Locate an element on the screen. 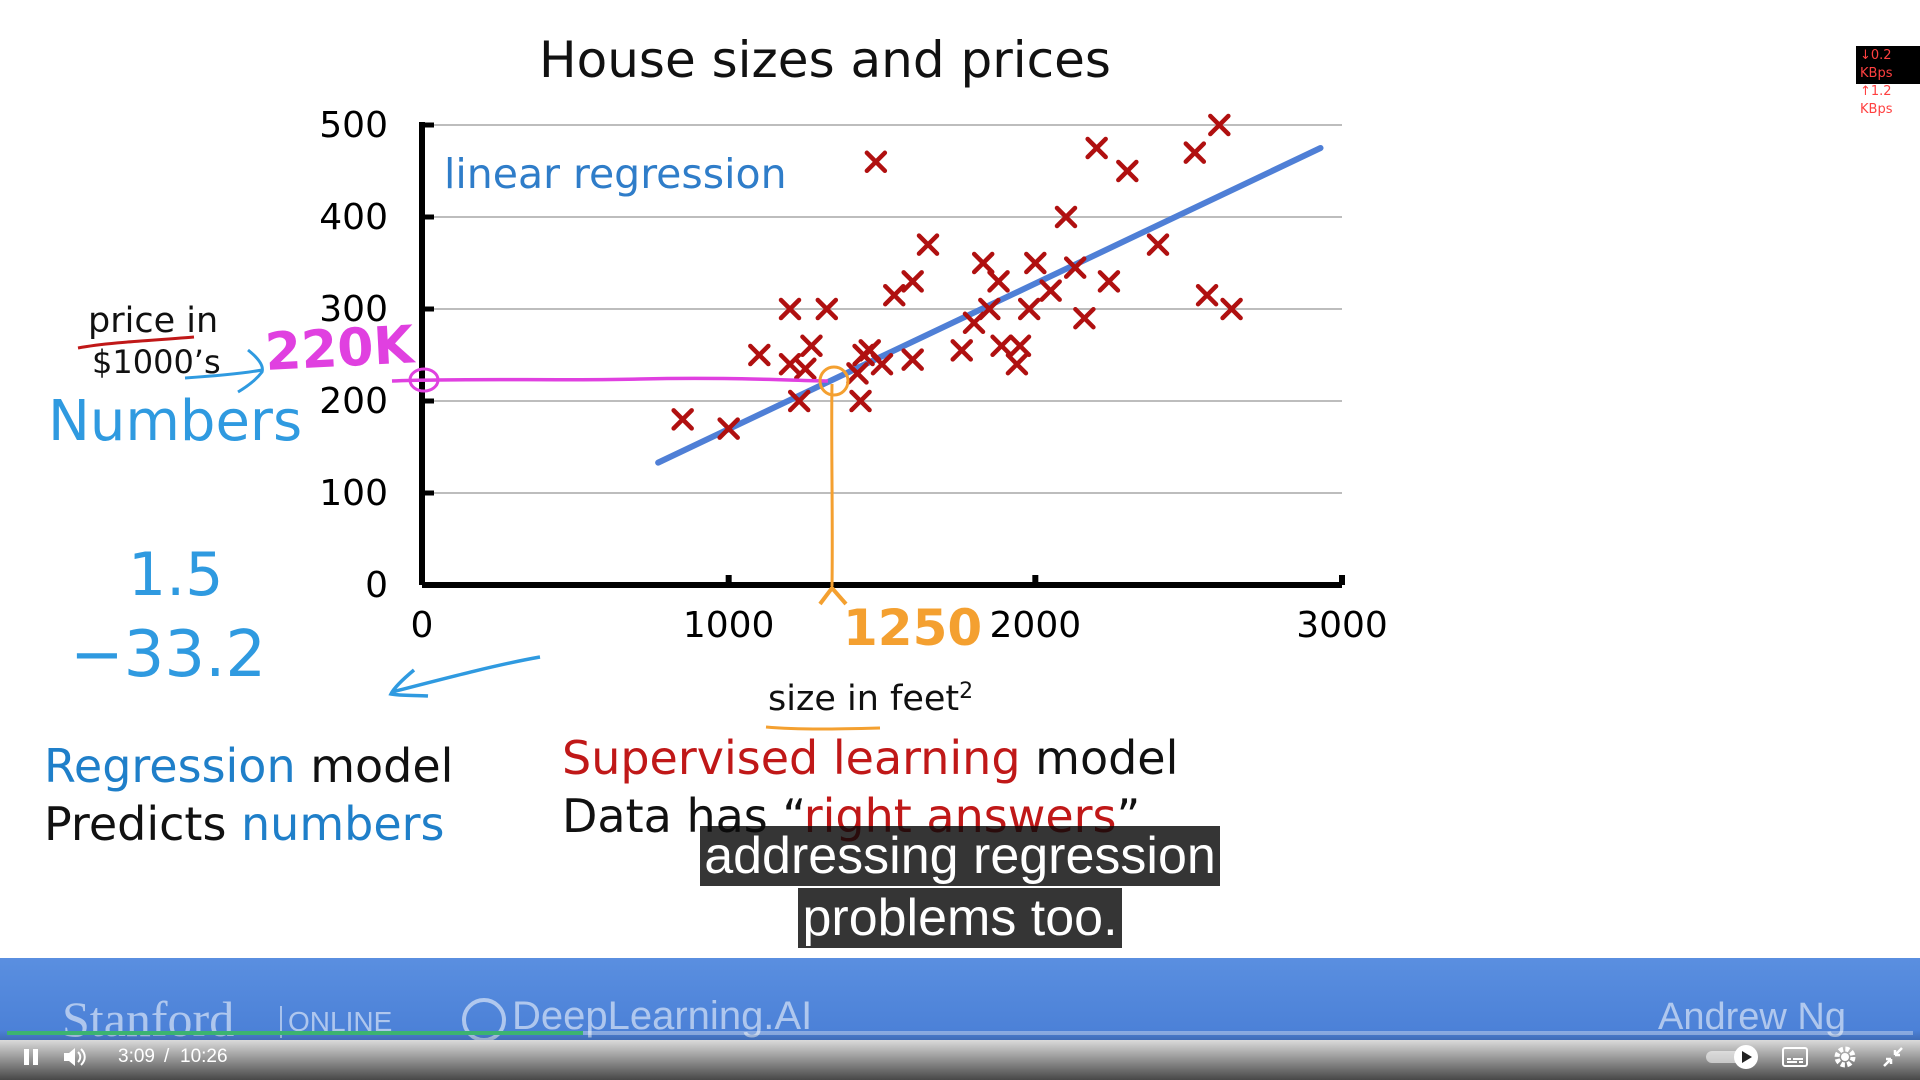 The width and height of the screenshot is (1920, 1080). player-controls is located at coordinates (960, 1055).